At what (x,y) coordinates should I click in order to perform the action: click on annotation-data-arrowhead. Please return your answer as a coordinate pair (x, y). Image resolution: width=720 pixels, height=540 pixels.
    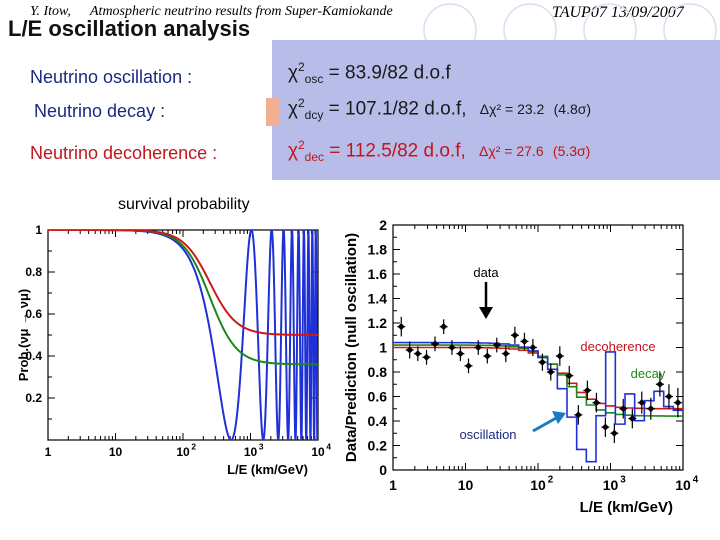
    Looking at the image, I should click on (486, 313).